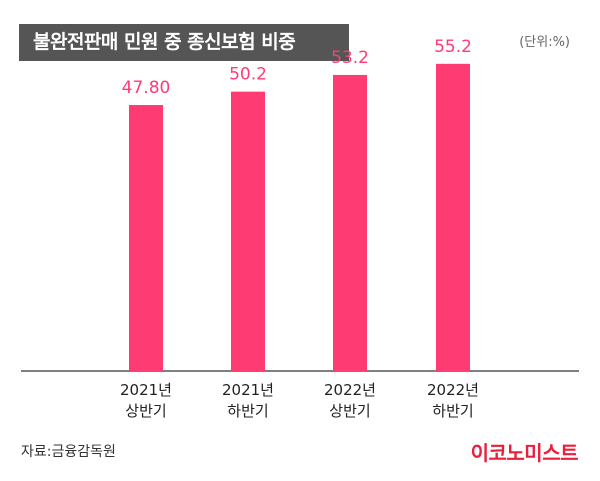 This screenshot has height=481, width=600. What do you see at coordinates (544, 42) in the screenshot?
I see `unit-label: (단위:%)` at bounding box center [544, 42].